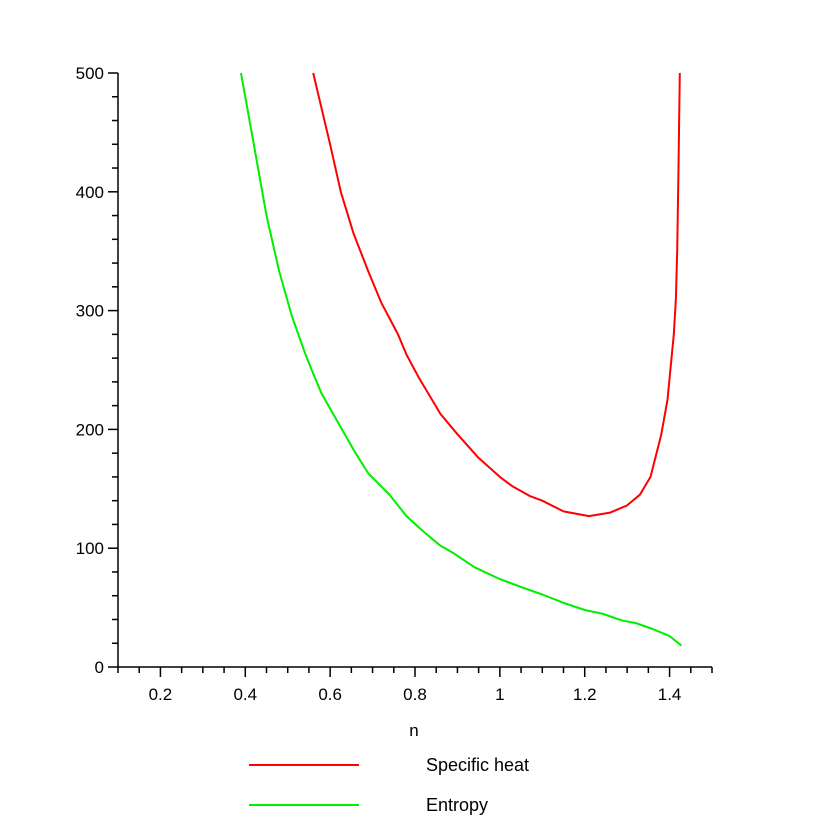 The height and width of the screenshot is (830, 830). What do you see at coordinates (90, 311) in the screenshot?
I see `y-tick-label: 300` at bounding box center [90, 311].